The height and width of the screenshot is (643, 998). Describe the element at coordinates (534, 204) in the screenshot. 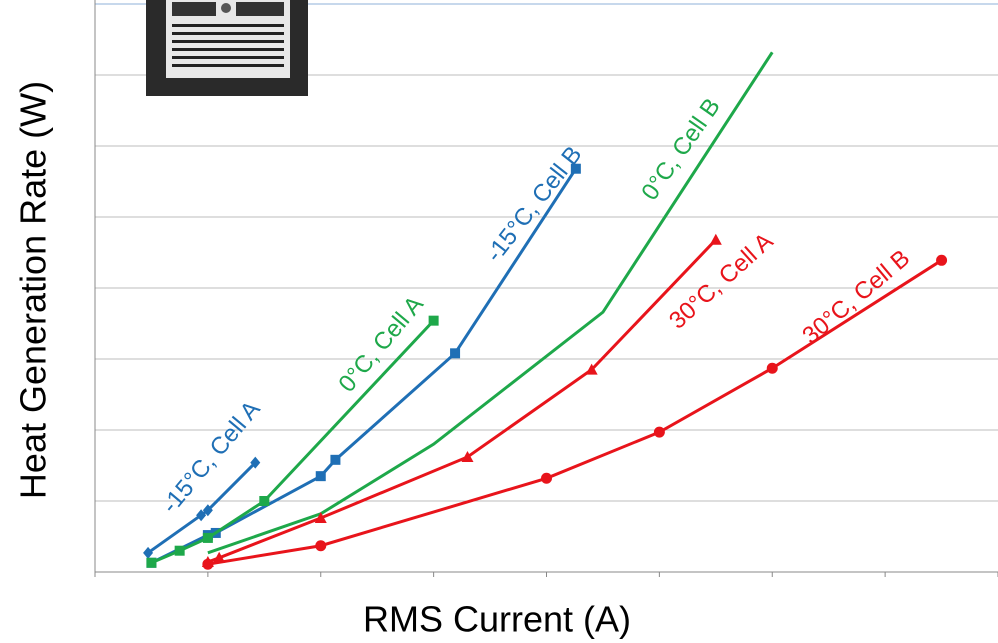

I see `series-label: -15°C, Cell B` at that location.